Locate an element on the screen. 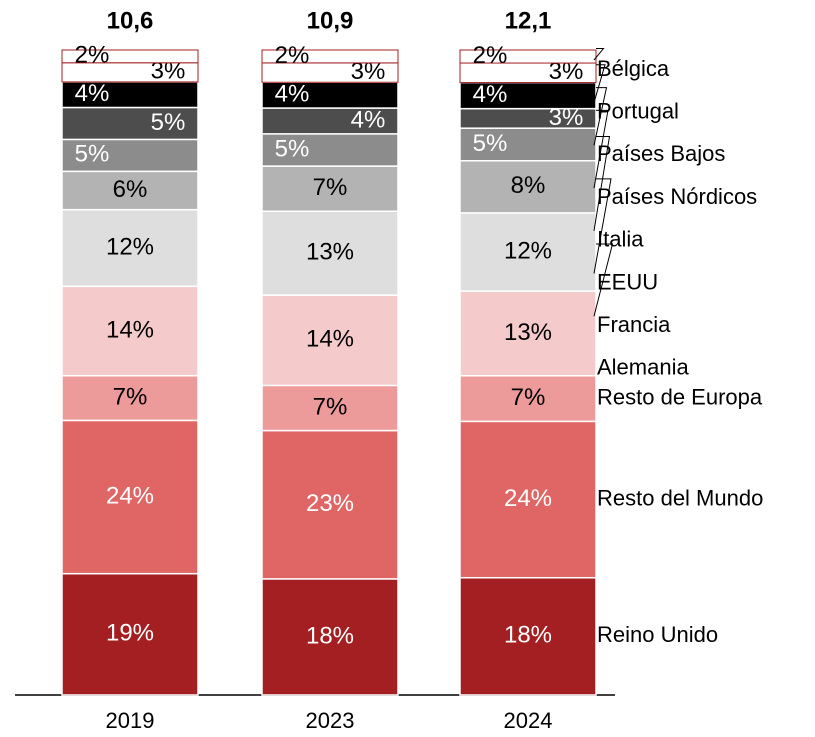  legend-label: EEUU is located at coordinates (627, 281).